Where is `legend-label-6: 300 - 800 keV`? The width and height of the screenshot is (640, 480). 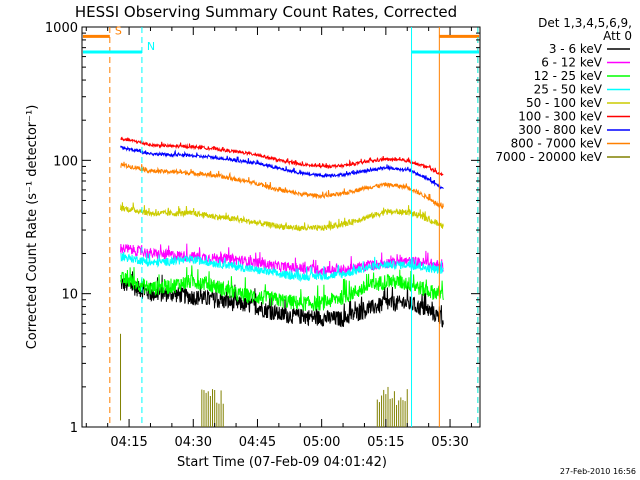 legend-label-6: 300 - 800 keV is located at coordinates (560, 130).